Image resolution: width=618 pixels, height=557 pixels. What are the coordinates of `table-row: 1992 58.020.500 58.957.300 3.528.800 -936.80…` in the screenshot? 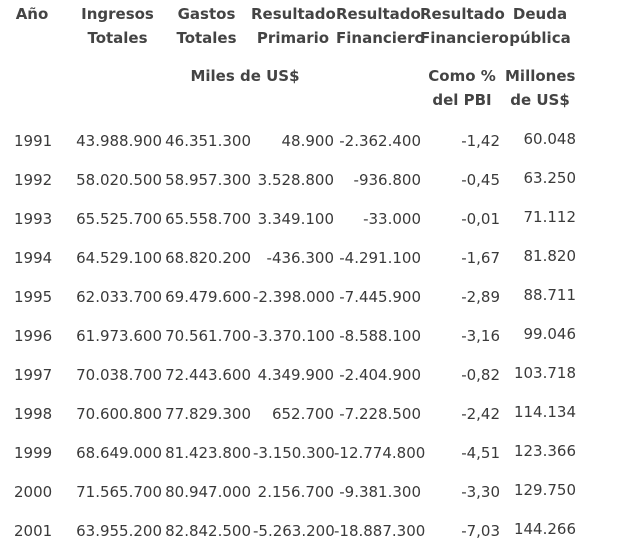 It's located at (309, 186).